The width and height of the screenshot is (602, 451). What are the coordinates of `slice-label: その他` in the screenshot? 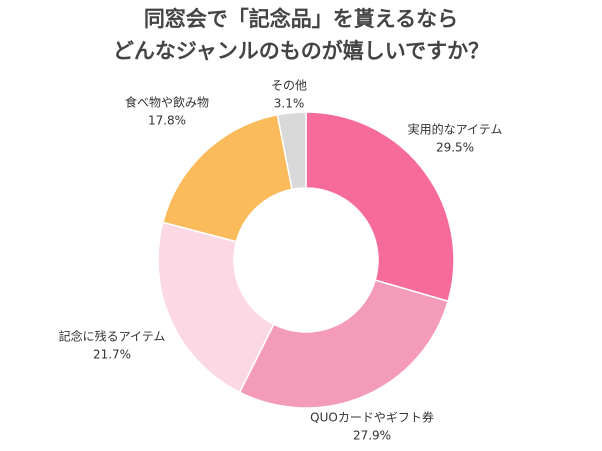 It's located at (289, 86).